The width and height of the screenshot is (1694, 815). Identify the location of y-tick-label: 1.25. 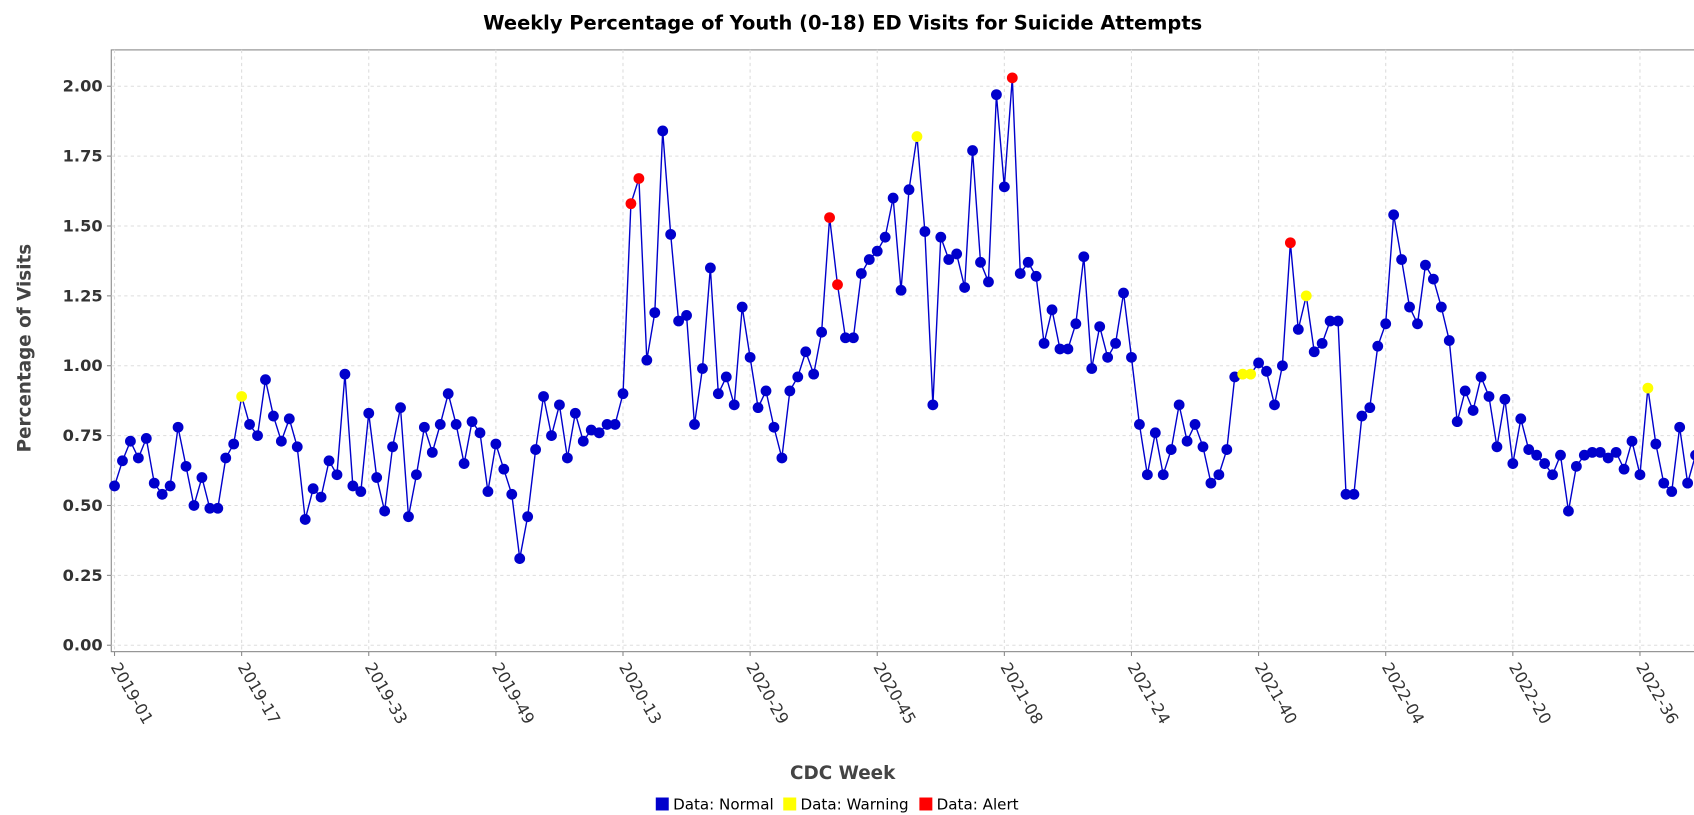
(83, 295).